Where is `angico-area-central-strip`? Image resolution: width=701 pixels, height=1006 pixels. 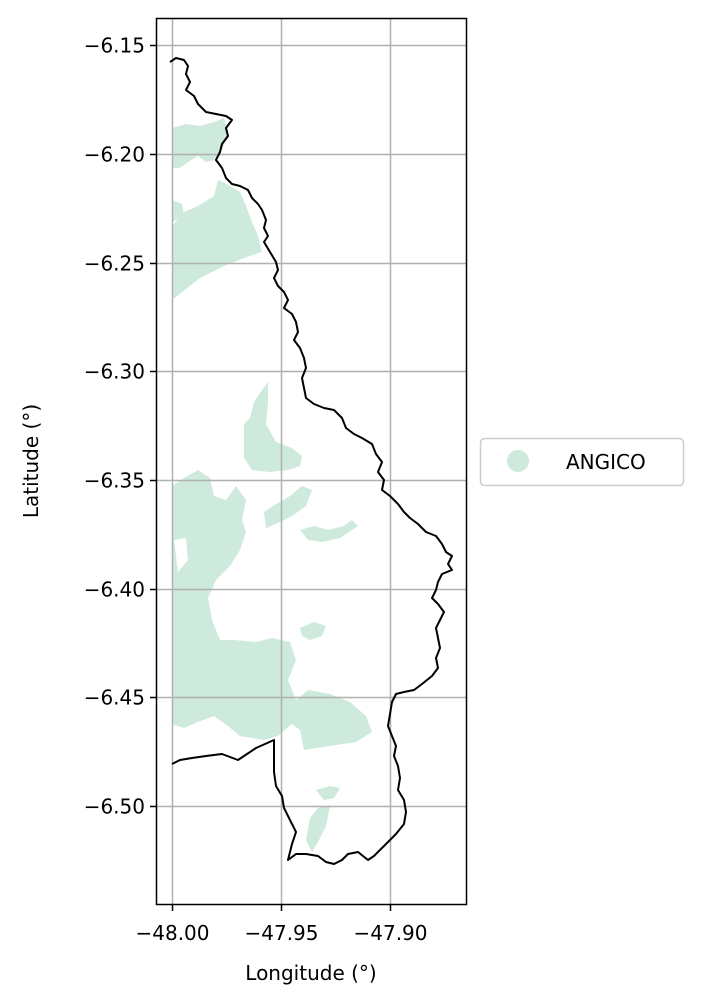
angico-area-central-strip is located at coordinates (288, 507).